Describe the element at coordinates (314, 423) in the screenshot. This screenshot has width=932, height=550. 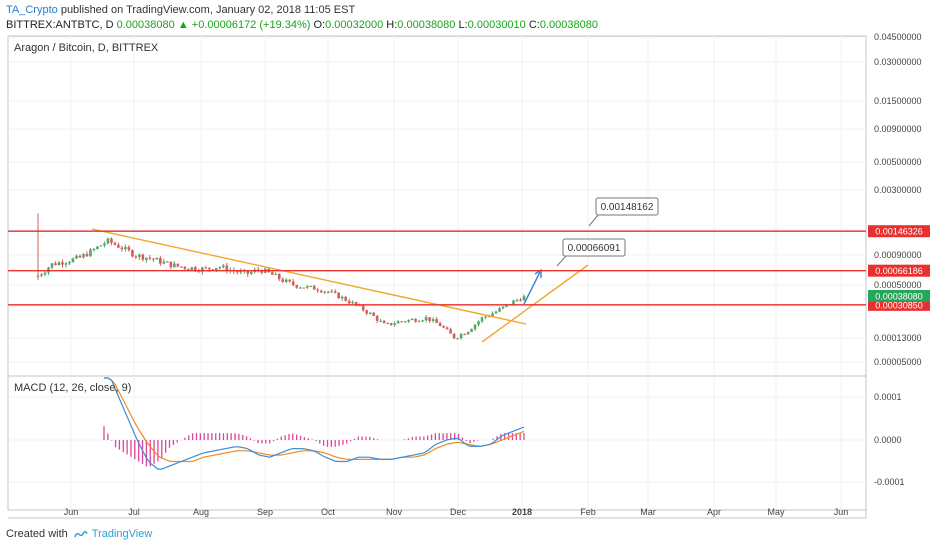
I see `macd-line` at that location.